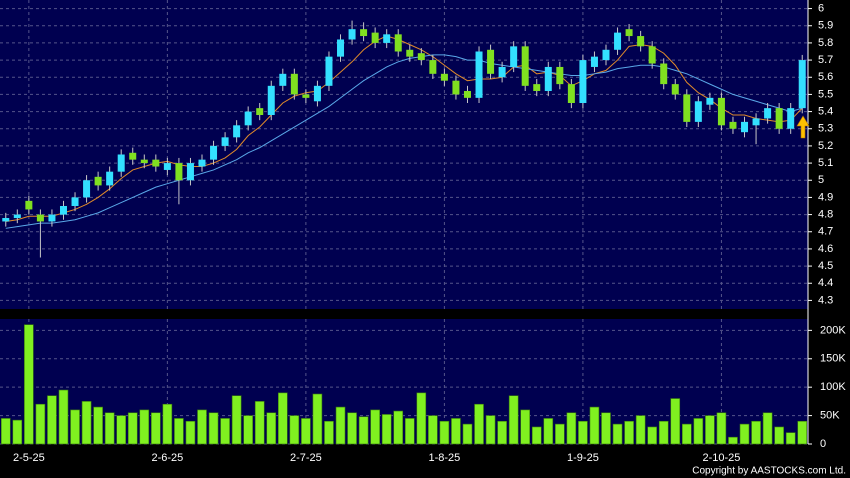 The image size is (850, 478). What do you see at coordinates (825, 266) in the screenshot?
I see `y-tick-label: 4.5` at bounding box center [825, 266].